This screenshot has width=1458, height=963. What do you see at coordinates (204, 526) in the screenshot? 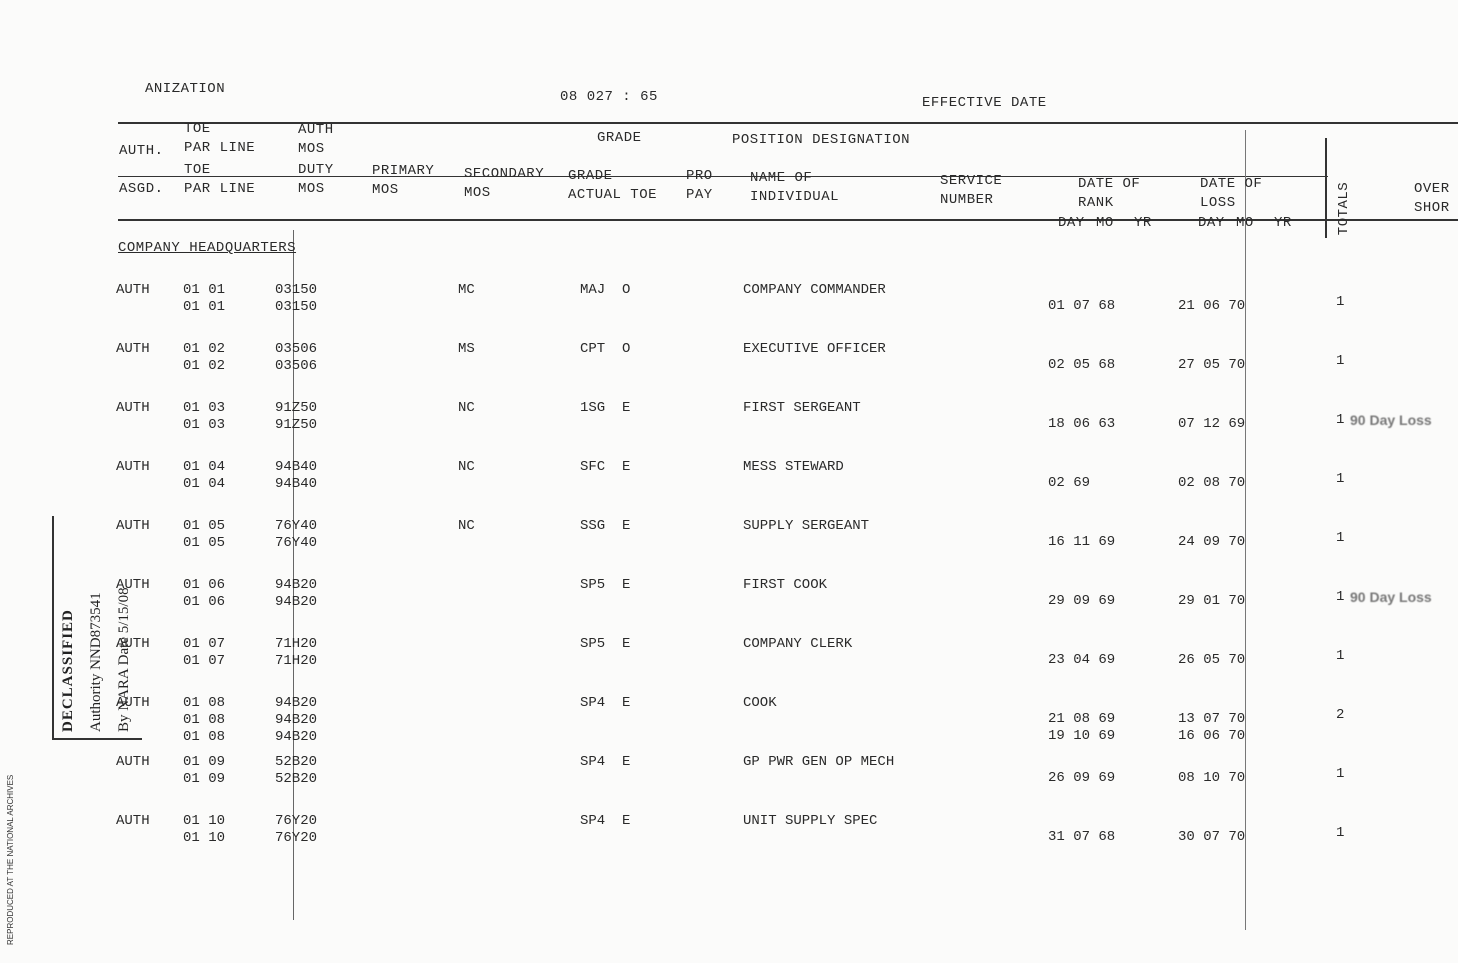
I see `cell-par: 01 05` at bounding box center [204, 526].